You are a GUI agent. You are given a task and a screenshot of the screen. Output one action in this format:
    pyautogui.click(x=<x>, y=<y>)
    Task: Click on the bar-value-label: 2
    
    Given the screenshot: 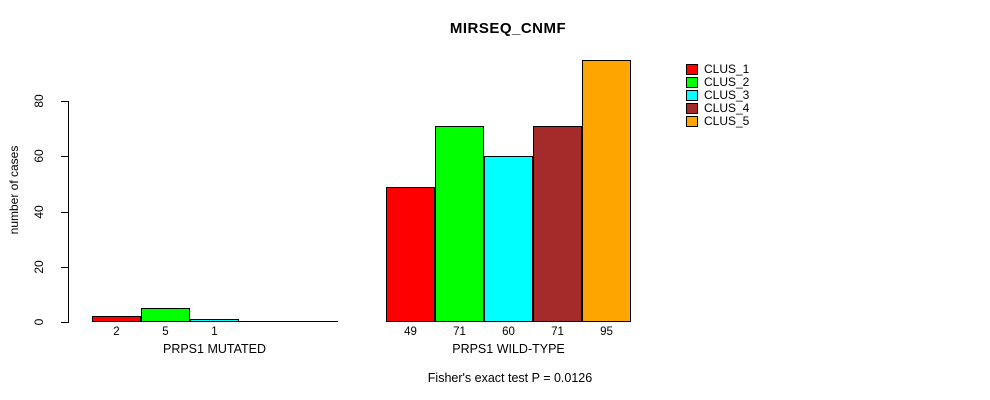 What is the action you would take?
    pyautogui.click(x=116, y=332)
    